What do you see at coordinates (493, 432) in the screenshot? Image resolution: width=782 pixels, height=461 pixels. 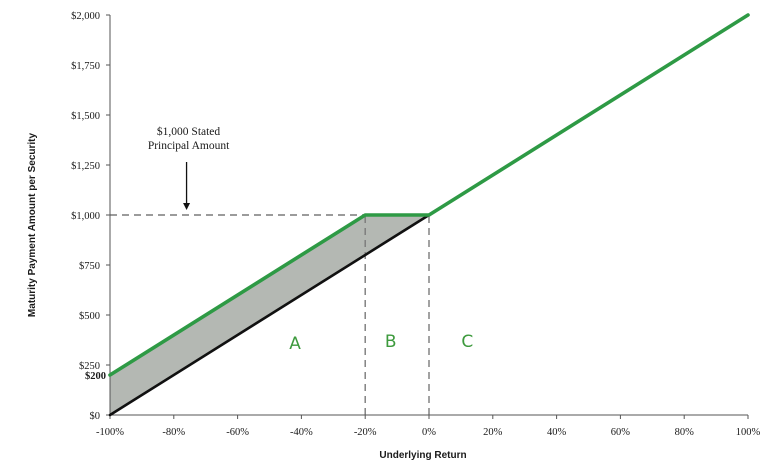 I see `x-tick-label: 20%` at bounding box center [493, 432].